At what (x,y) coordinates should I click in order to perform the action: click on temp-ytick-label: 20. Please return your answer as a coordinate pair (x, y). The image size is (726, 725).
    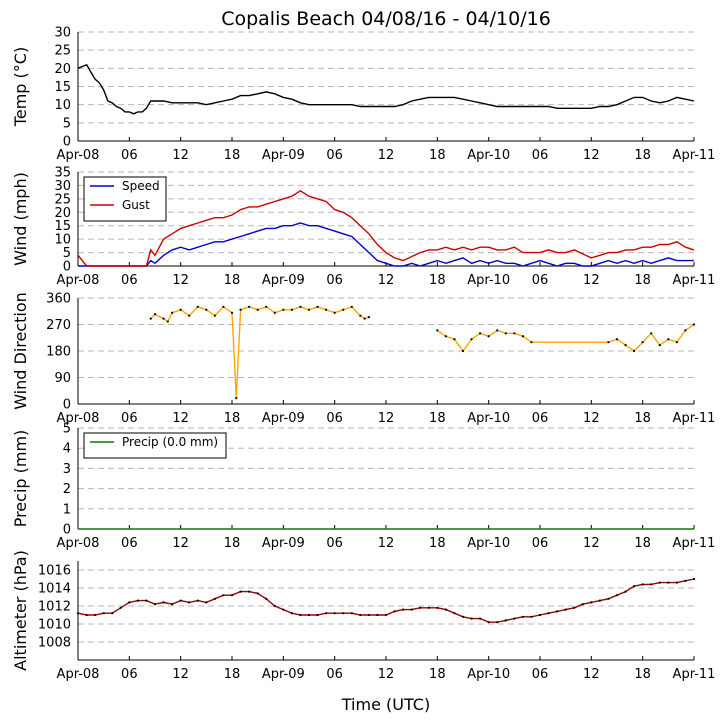
    Looking at the image, I should click on (62, 69).